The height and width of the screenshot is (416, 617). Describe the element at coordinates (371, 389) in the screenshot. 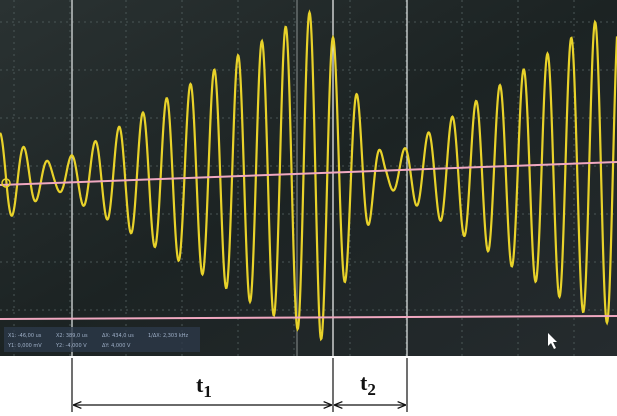

I see `label-subscript: 2` at that location.